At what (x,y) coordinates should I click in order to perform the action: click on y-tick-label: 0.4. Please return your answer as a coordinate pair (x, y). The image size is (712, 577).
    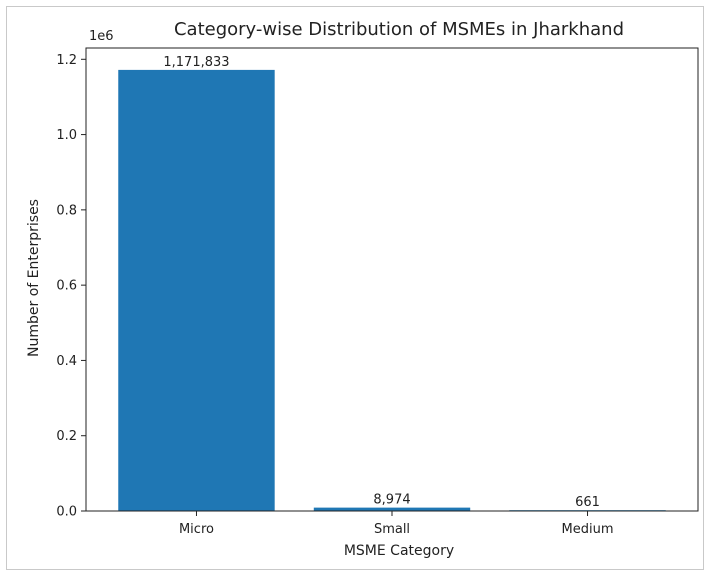
    Looking at the image, I should click on (66, 361).